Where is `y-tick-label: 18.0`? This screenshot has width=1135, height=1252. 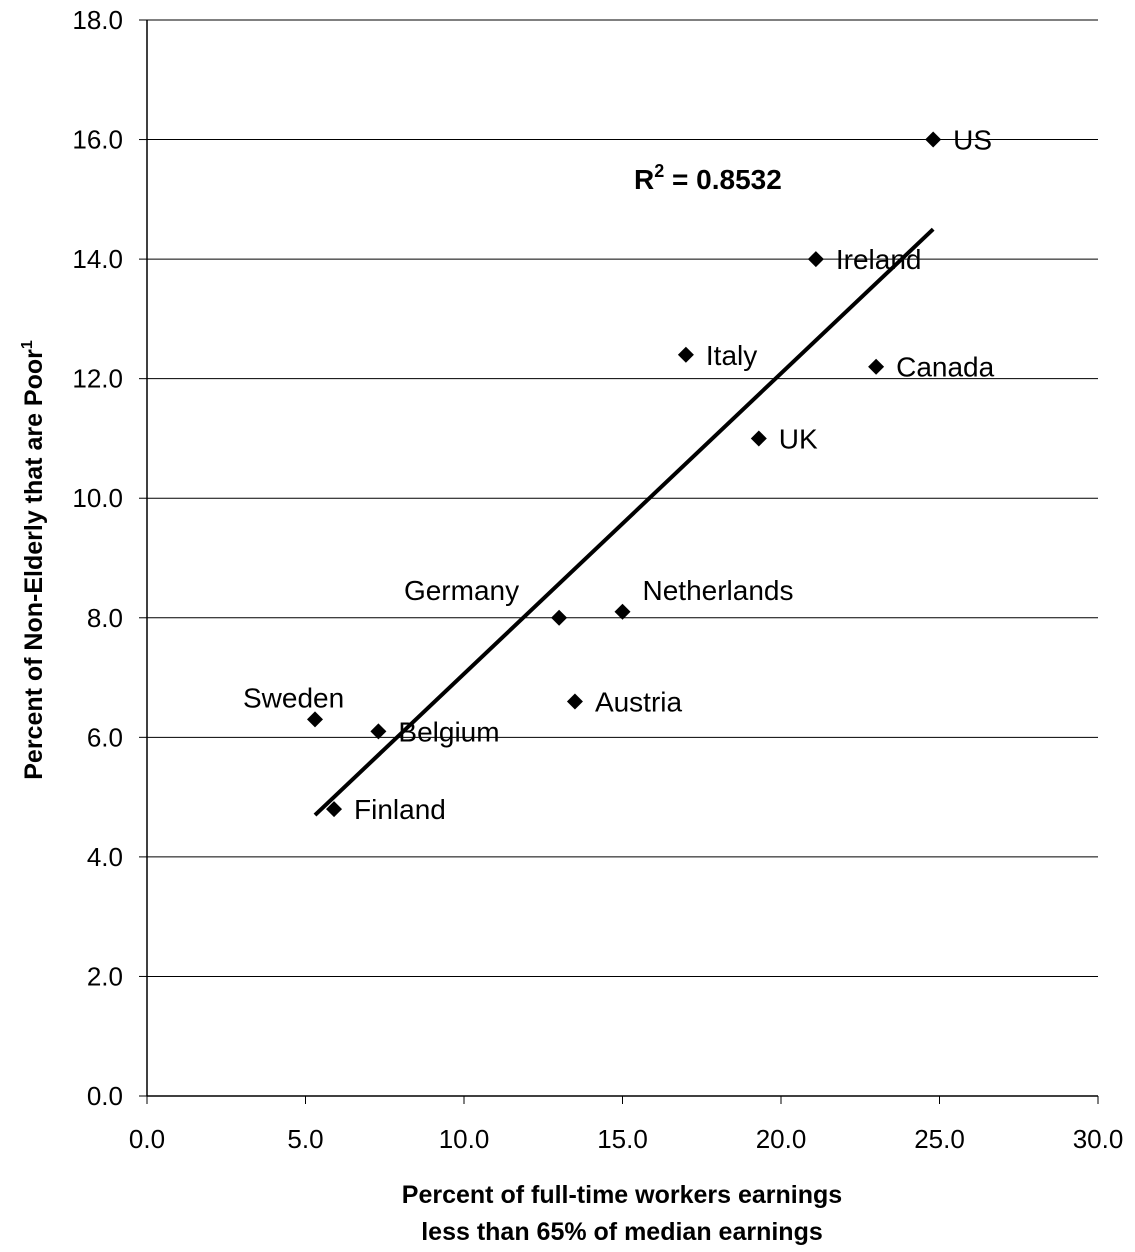
y-tick-label: 18.0 is located at coordinates (97, 20).